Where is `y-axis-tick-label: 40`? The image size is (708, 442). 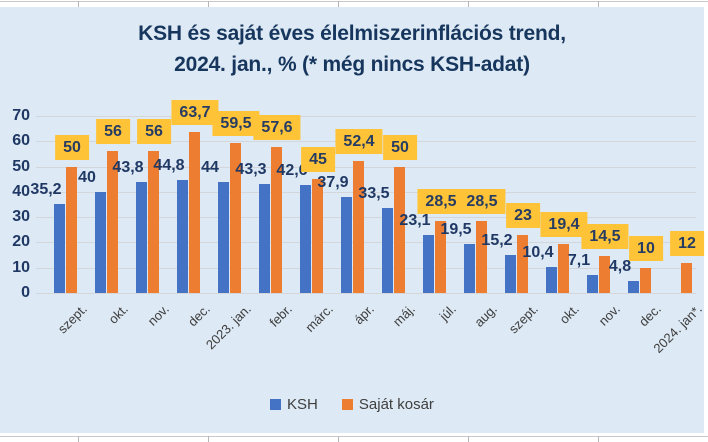 y-axis-tick-label: 40 is located at coordinates (21, 191).